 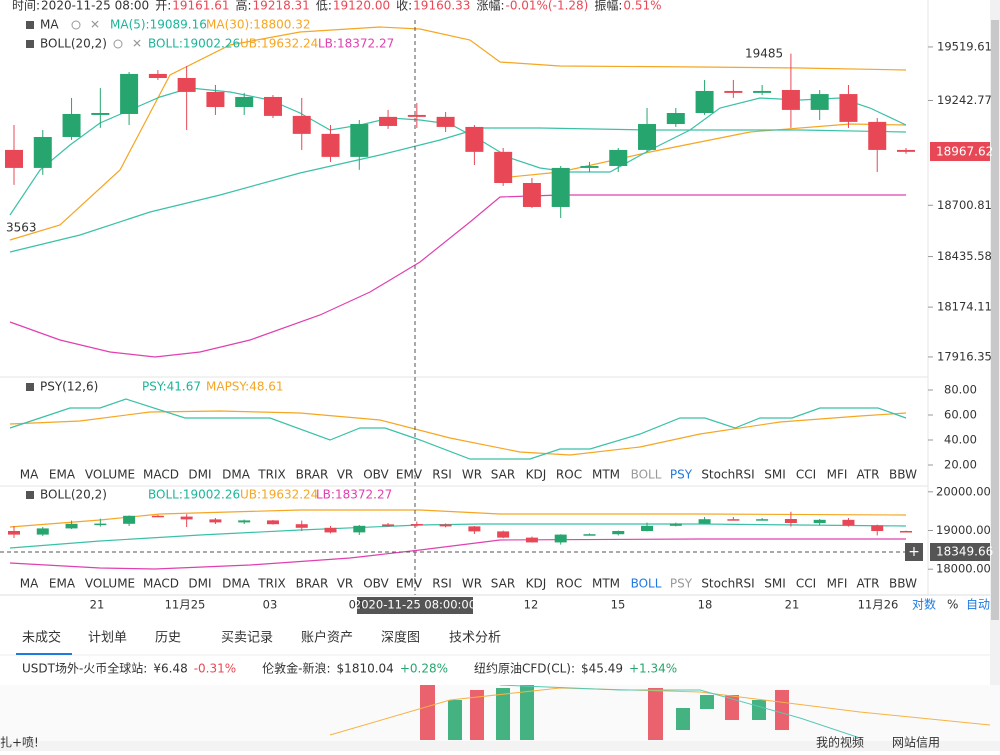 I want to click on psy-value: PSY:41.67, so click(x=171, y=387).